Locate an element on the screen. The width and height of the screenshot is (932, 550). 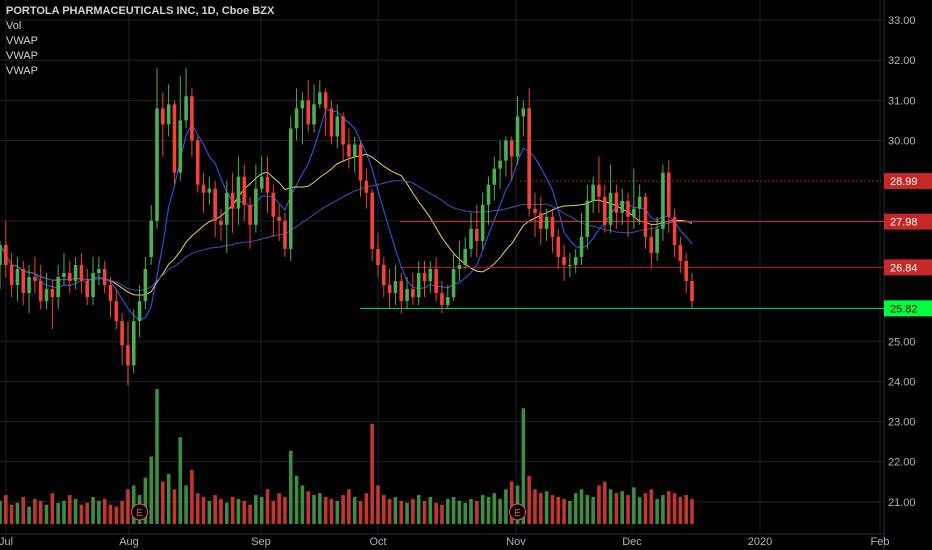
y-tick-label: 31.00 is located at coordinates (902, 101).